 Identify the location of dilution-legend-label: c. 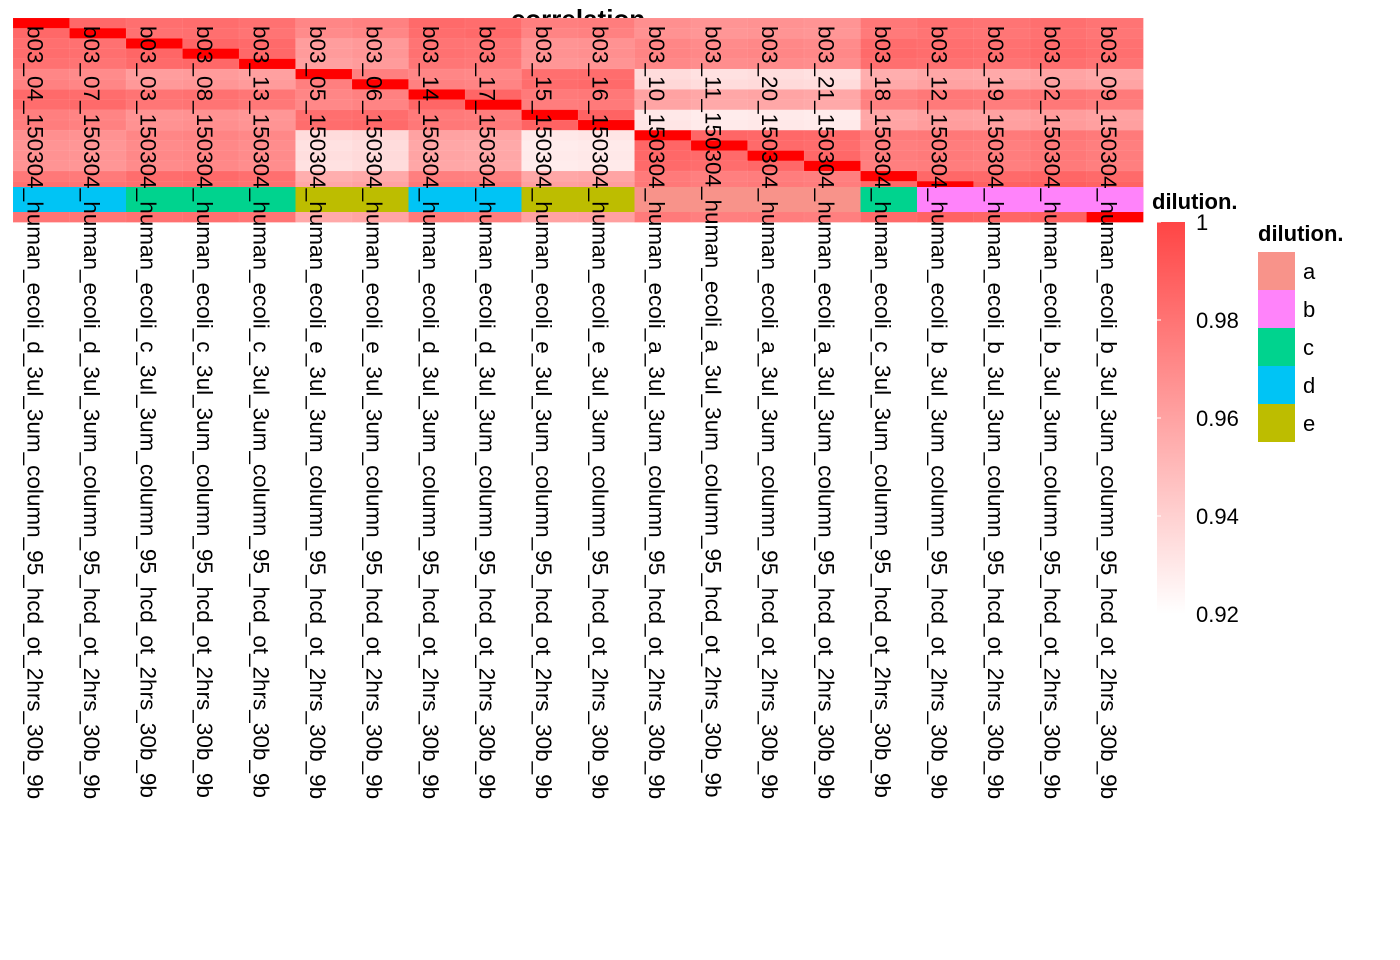
(1308, 347).